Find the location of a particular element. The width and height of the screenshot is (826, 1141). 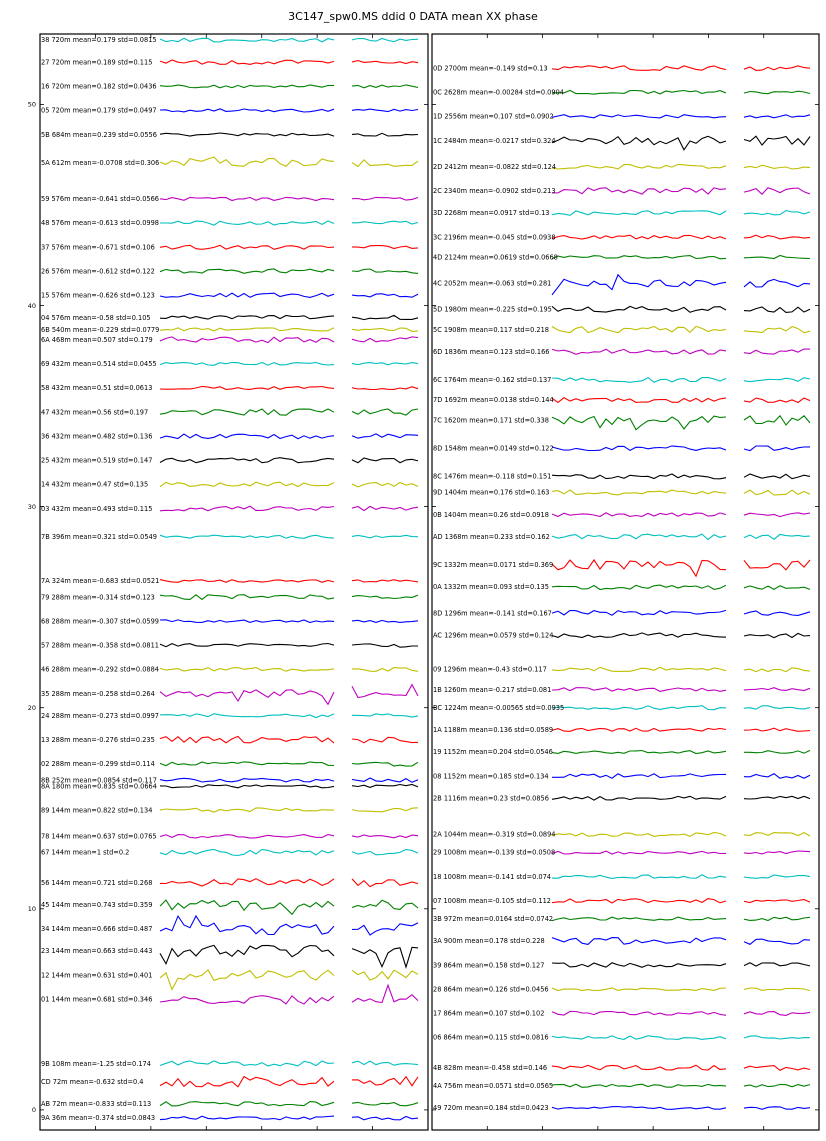

series-label: 24 288m mean=-0.273 std=0.0997 is located at coordinates (100, 716).